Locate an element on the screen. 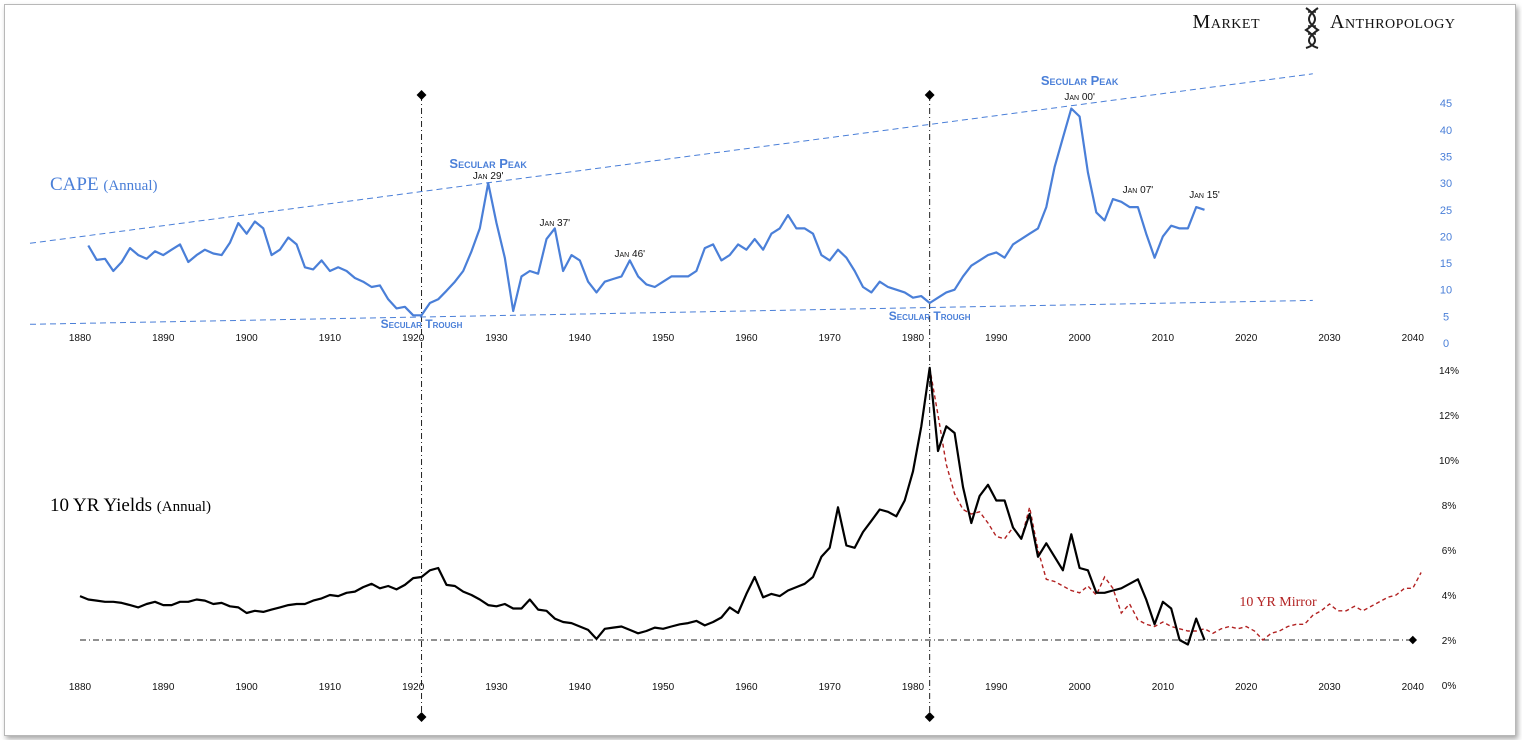  cape-x-tick-label: 1920 is located at coordinates (413, 338).